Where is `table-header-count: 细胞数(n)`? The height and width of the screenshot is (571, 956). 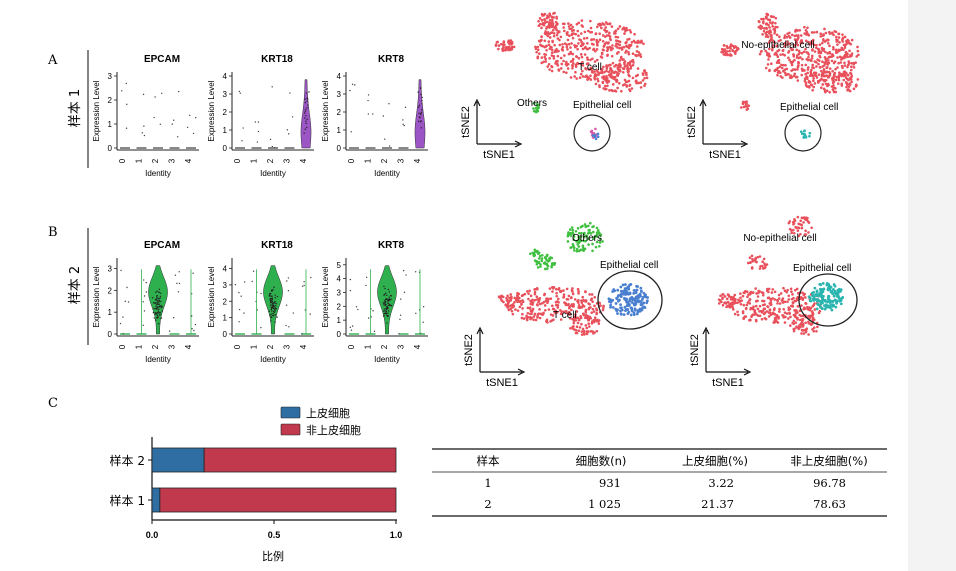 table-header-count: 细胞数(n) is located at coordinates (601, 461).